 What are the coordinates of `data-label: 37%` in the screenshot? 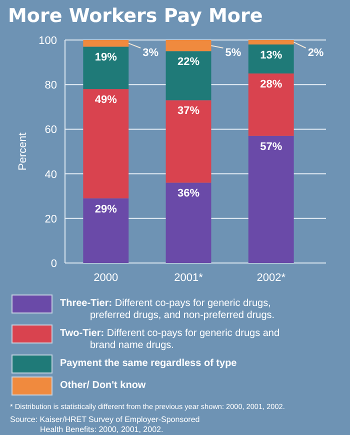 It's located at (188, 111).